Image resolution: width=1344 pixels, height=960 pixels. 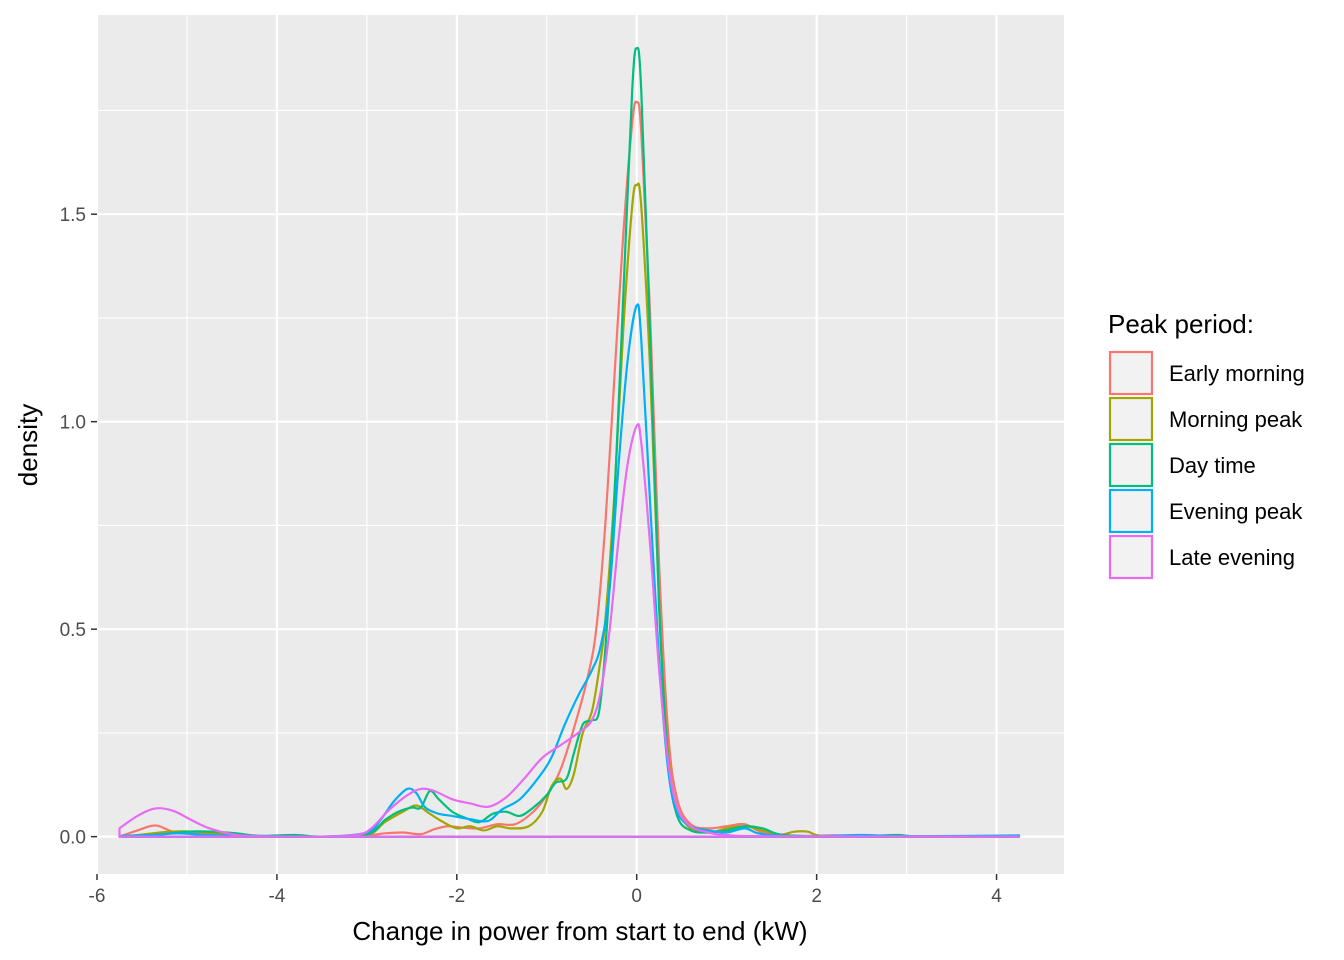 What do you see at coordinates (73, 838) in the screenshot?
I see `y-tick-label: 0.0` at bounding box center [73, 838].